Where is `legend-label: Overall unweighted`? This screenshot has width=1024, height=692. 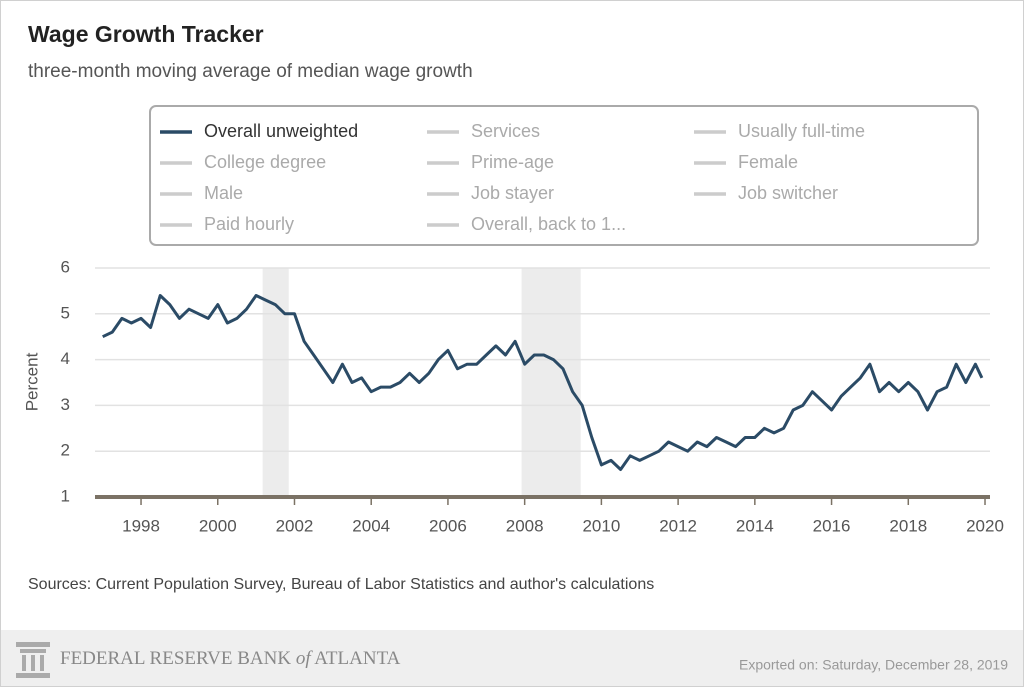
legend-label: Overall unweighted is located at coordinates (281, 131).